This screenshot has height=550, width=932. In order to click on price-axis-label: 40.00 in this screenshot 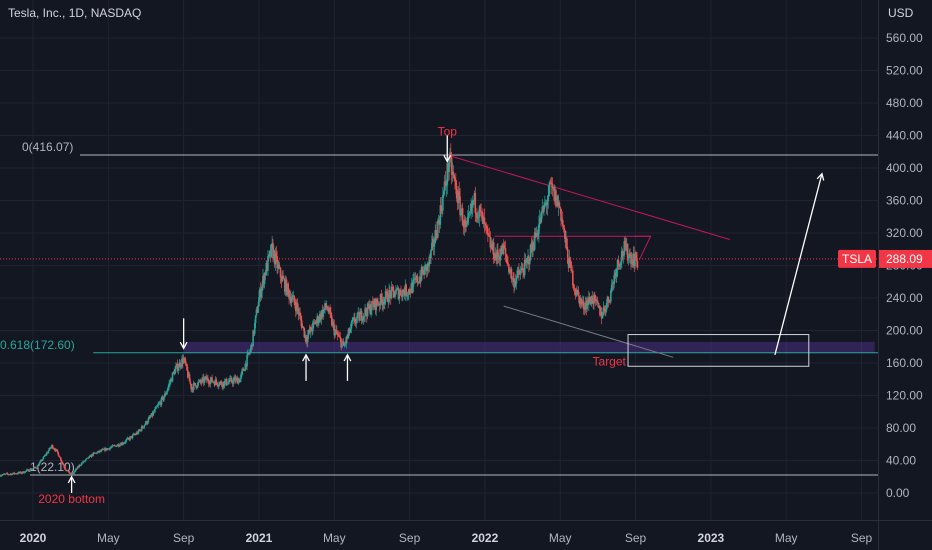, I will do `click(901, 461)`.